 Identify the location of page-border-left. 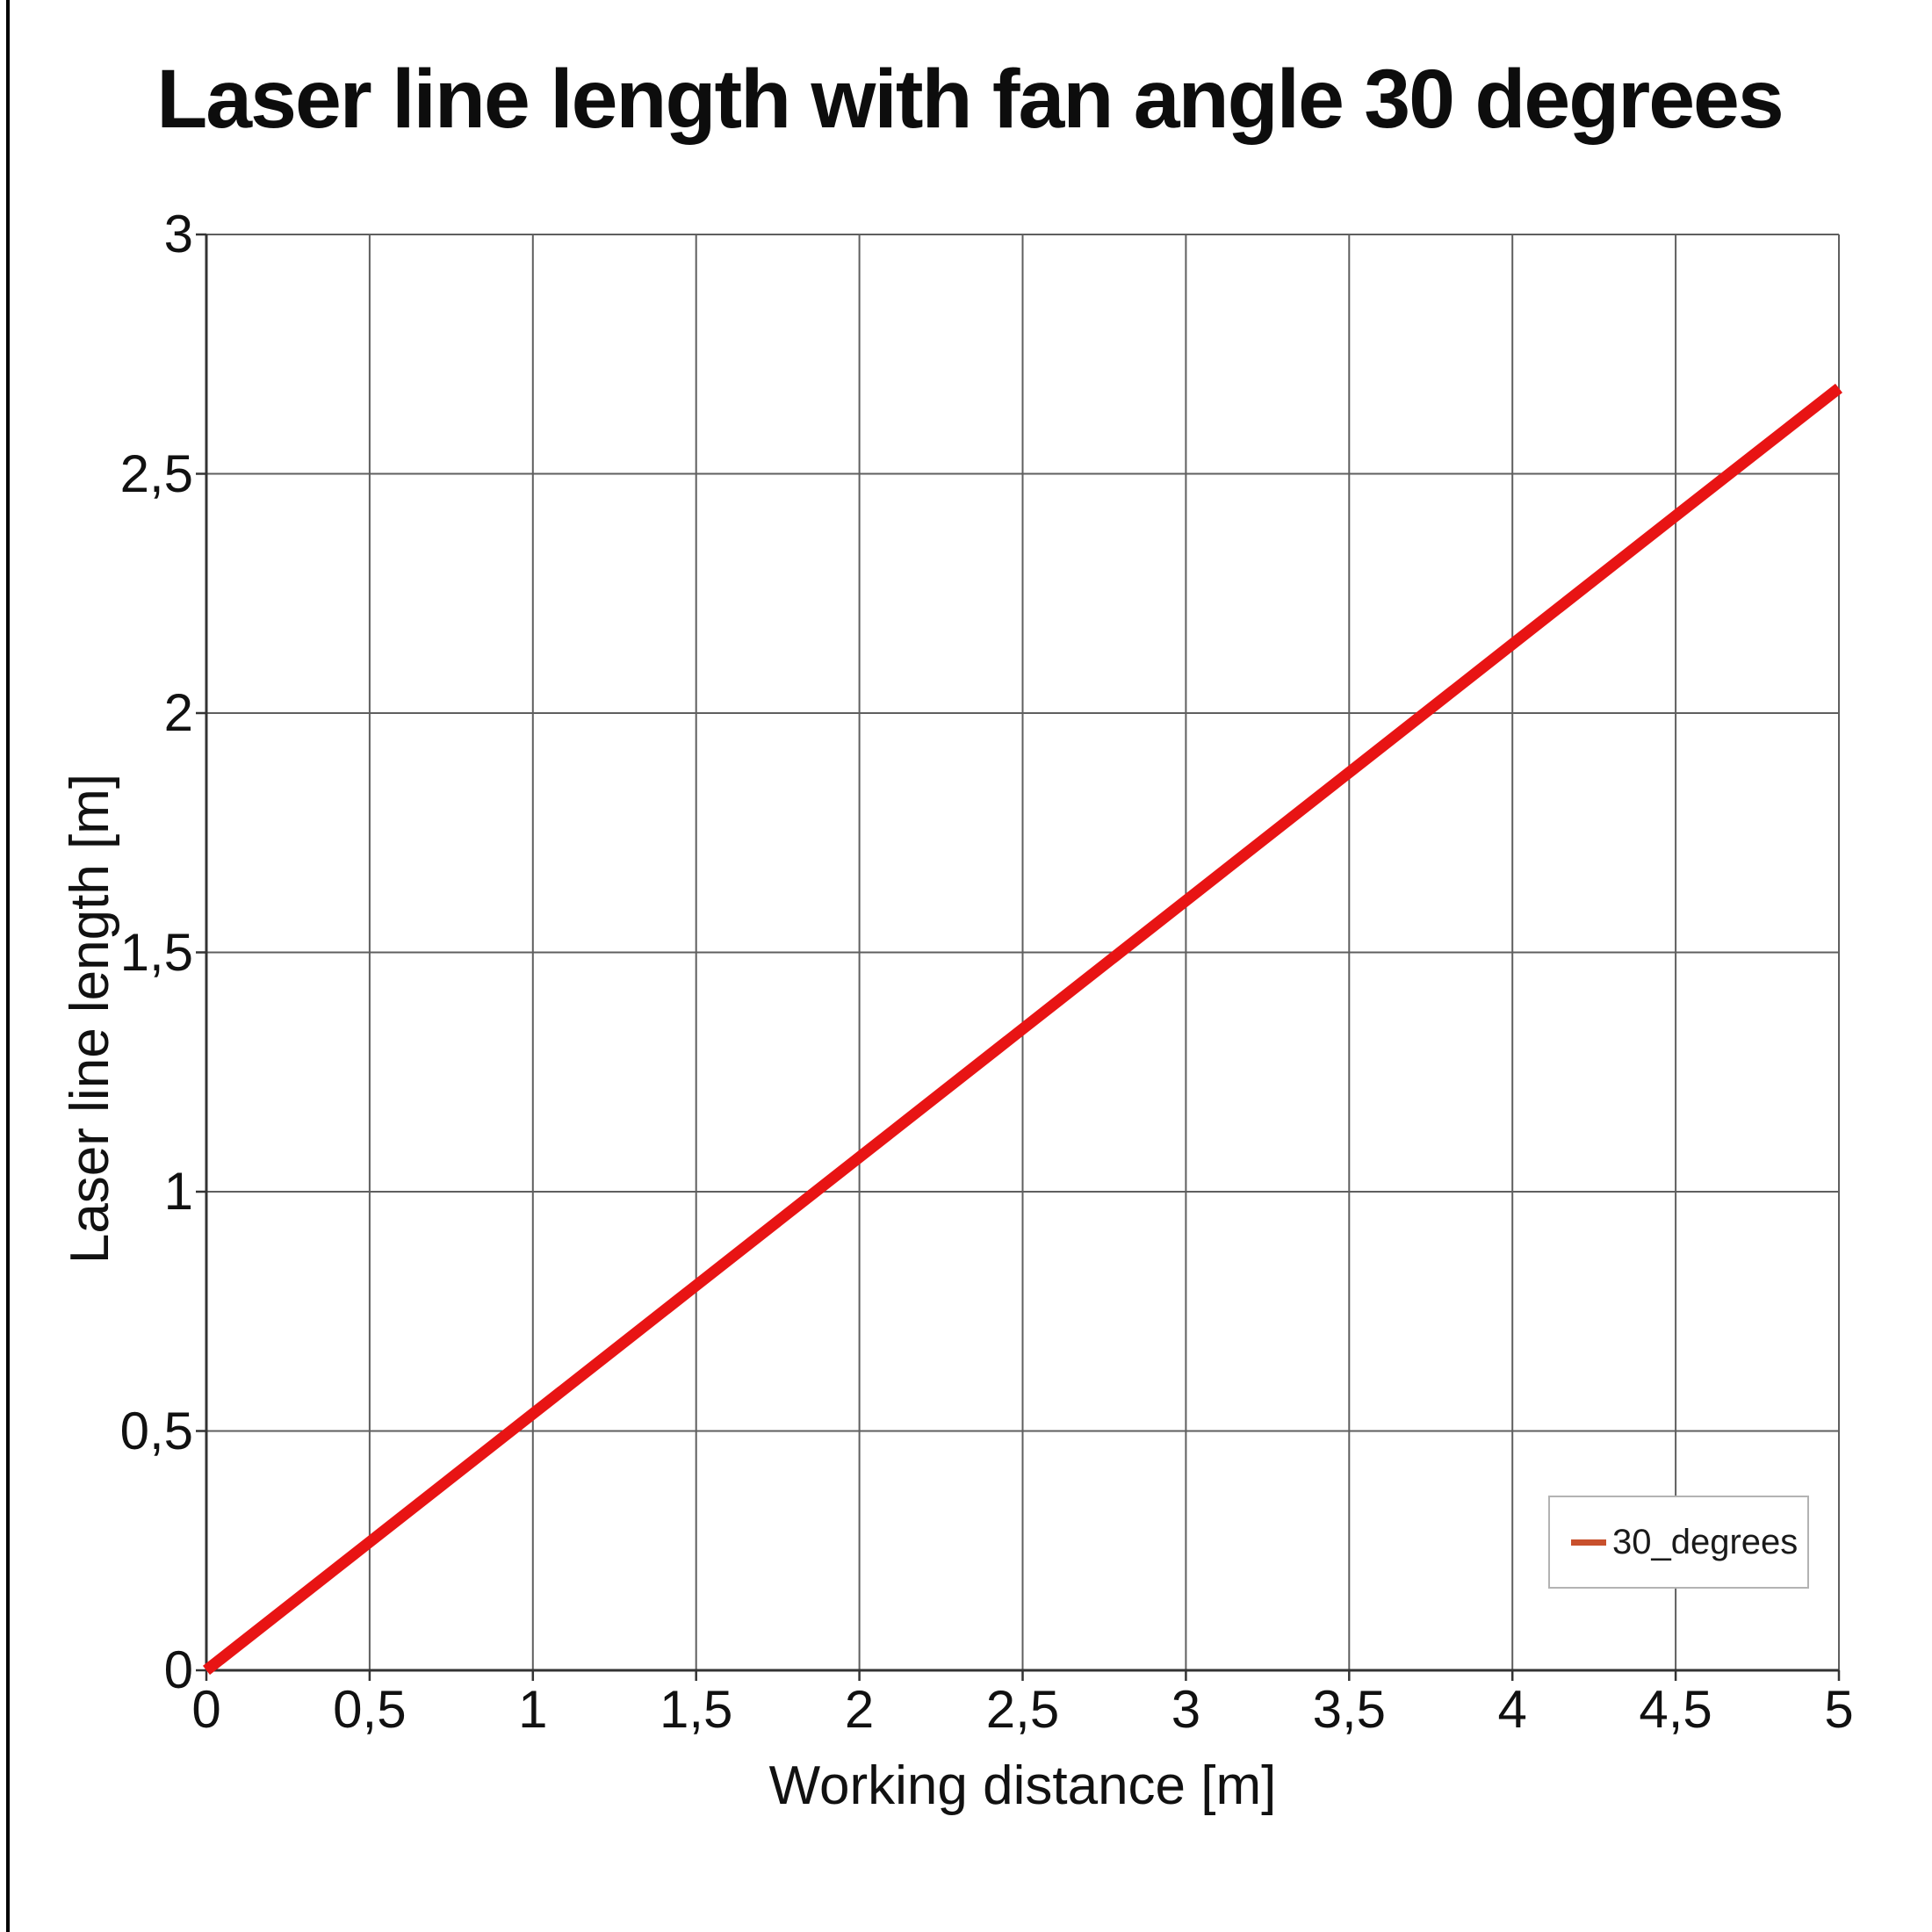
(8, 966).